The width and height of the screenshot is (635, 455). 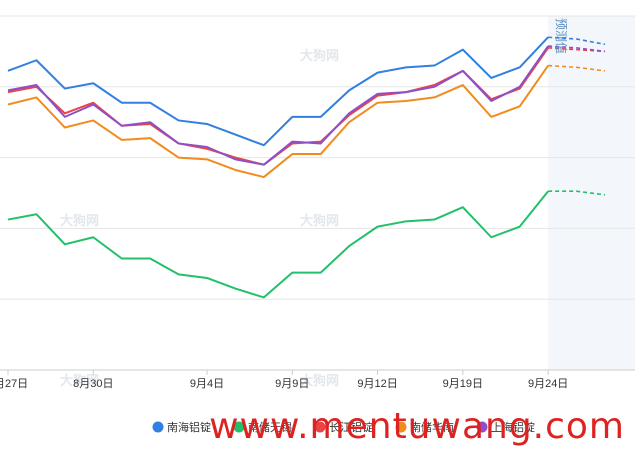 I want to click on legend-item: 南储华南, so click(x=425, y=427).